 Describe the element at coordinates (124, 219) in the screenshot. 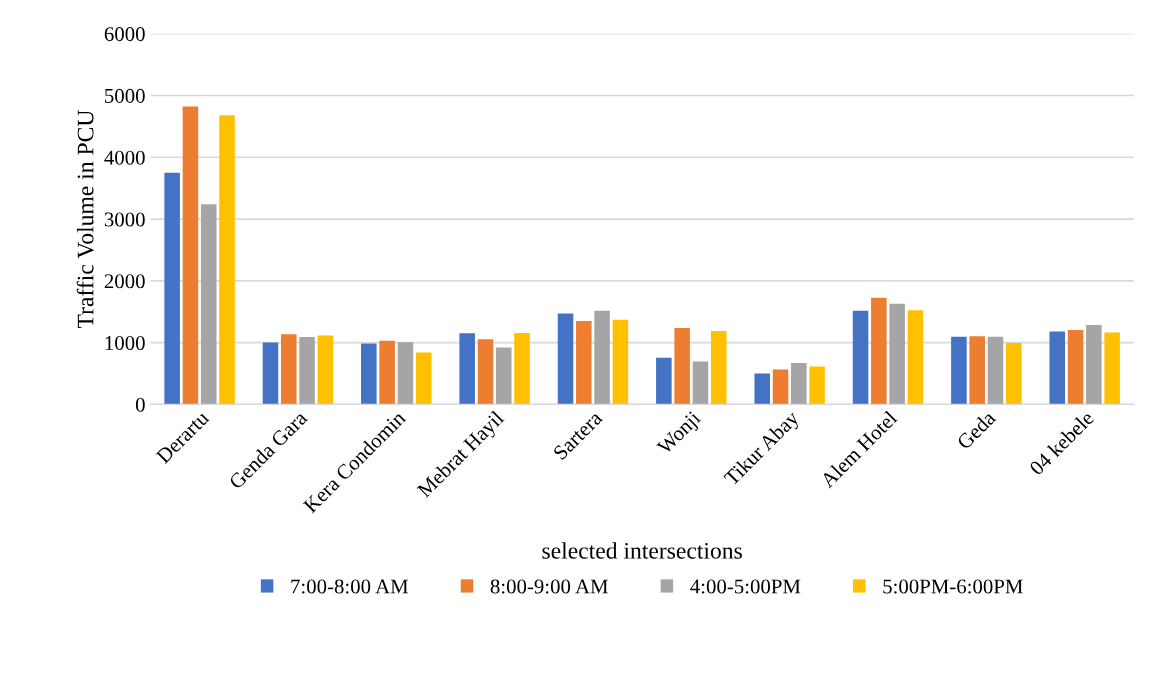

I see `y-tick-label: 3000` at that location.